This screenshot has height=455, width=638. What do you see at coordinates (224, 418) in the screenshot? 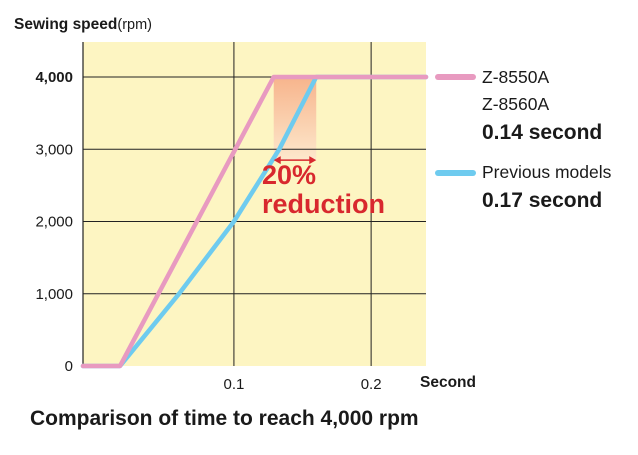
I see `chart-title: Comparison of time to reach 4,000 rpm` at bounding box center [224, 418].